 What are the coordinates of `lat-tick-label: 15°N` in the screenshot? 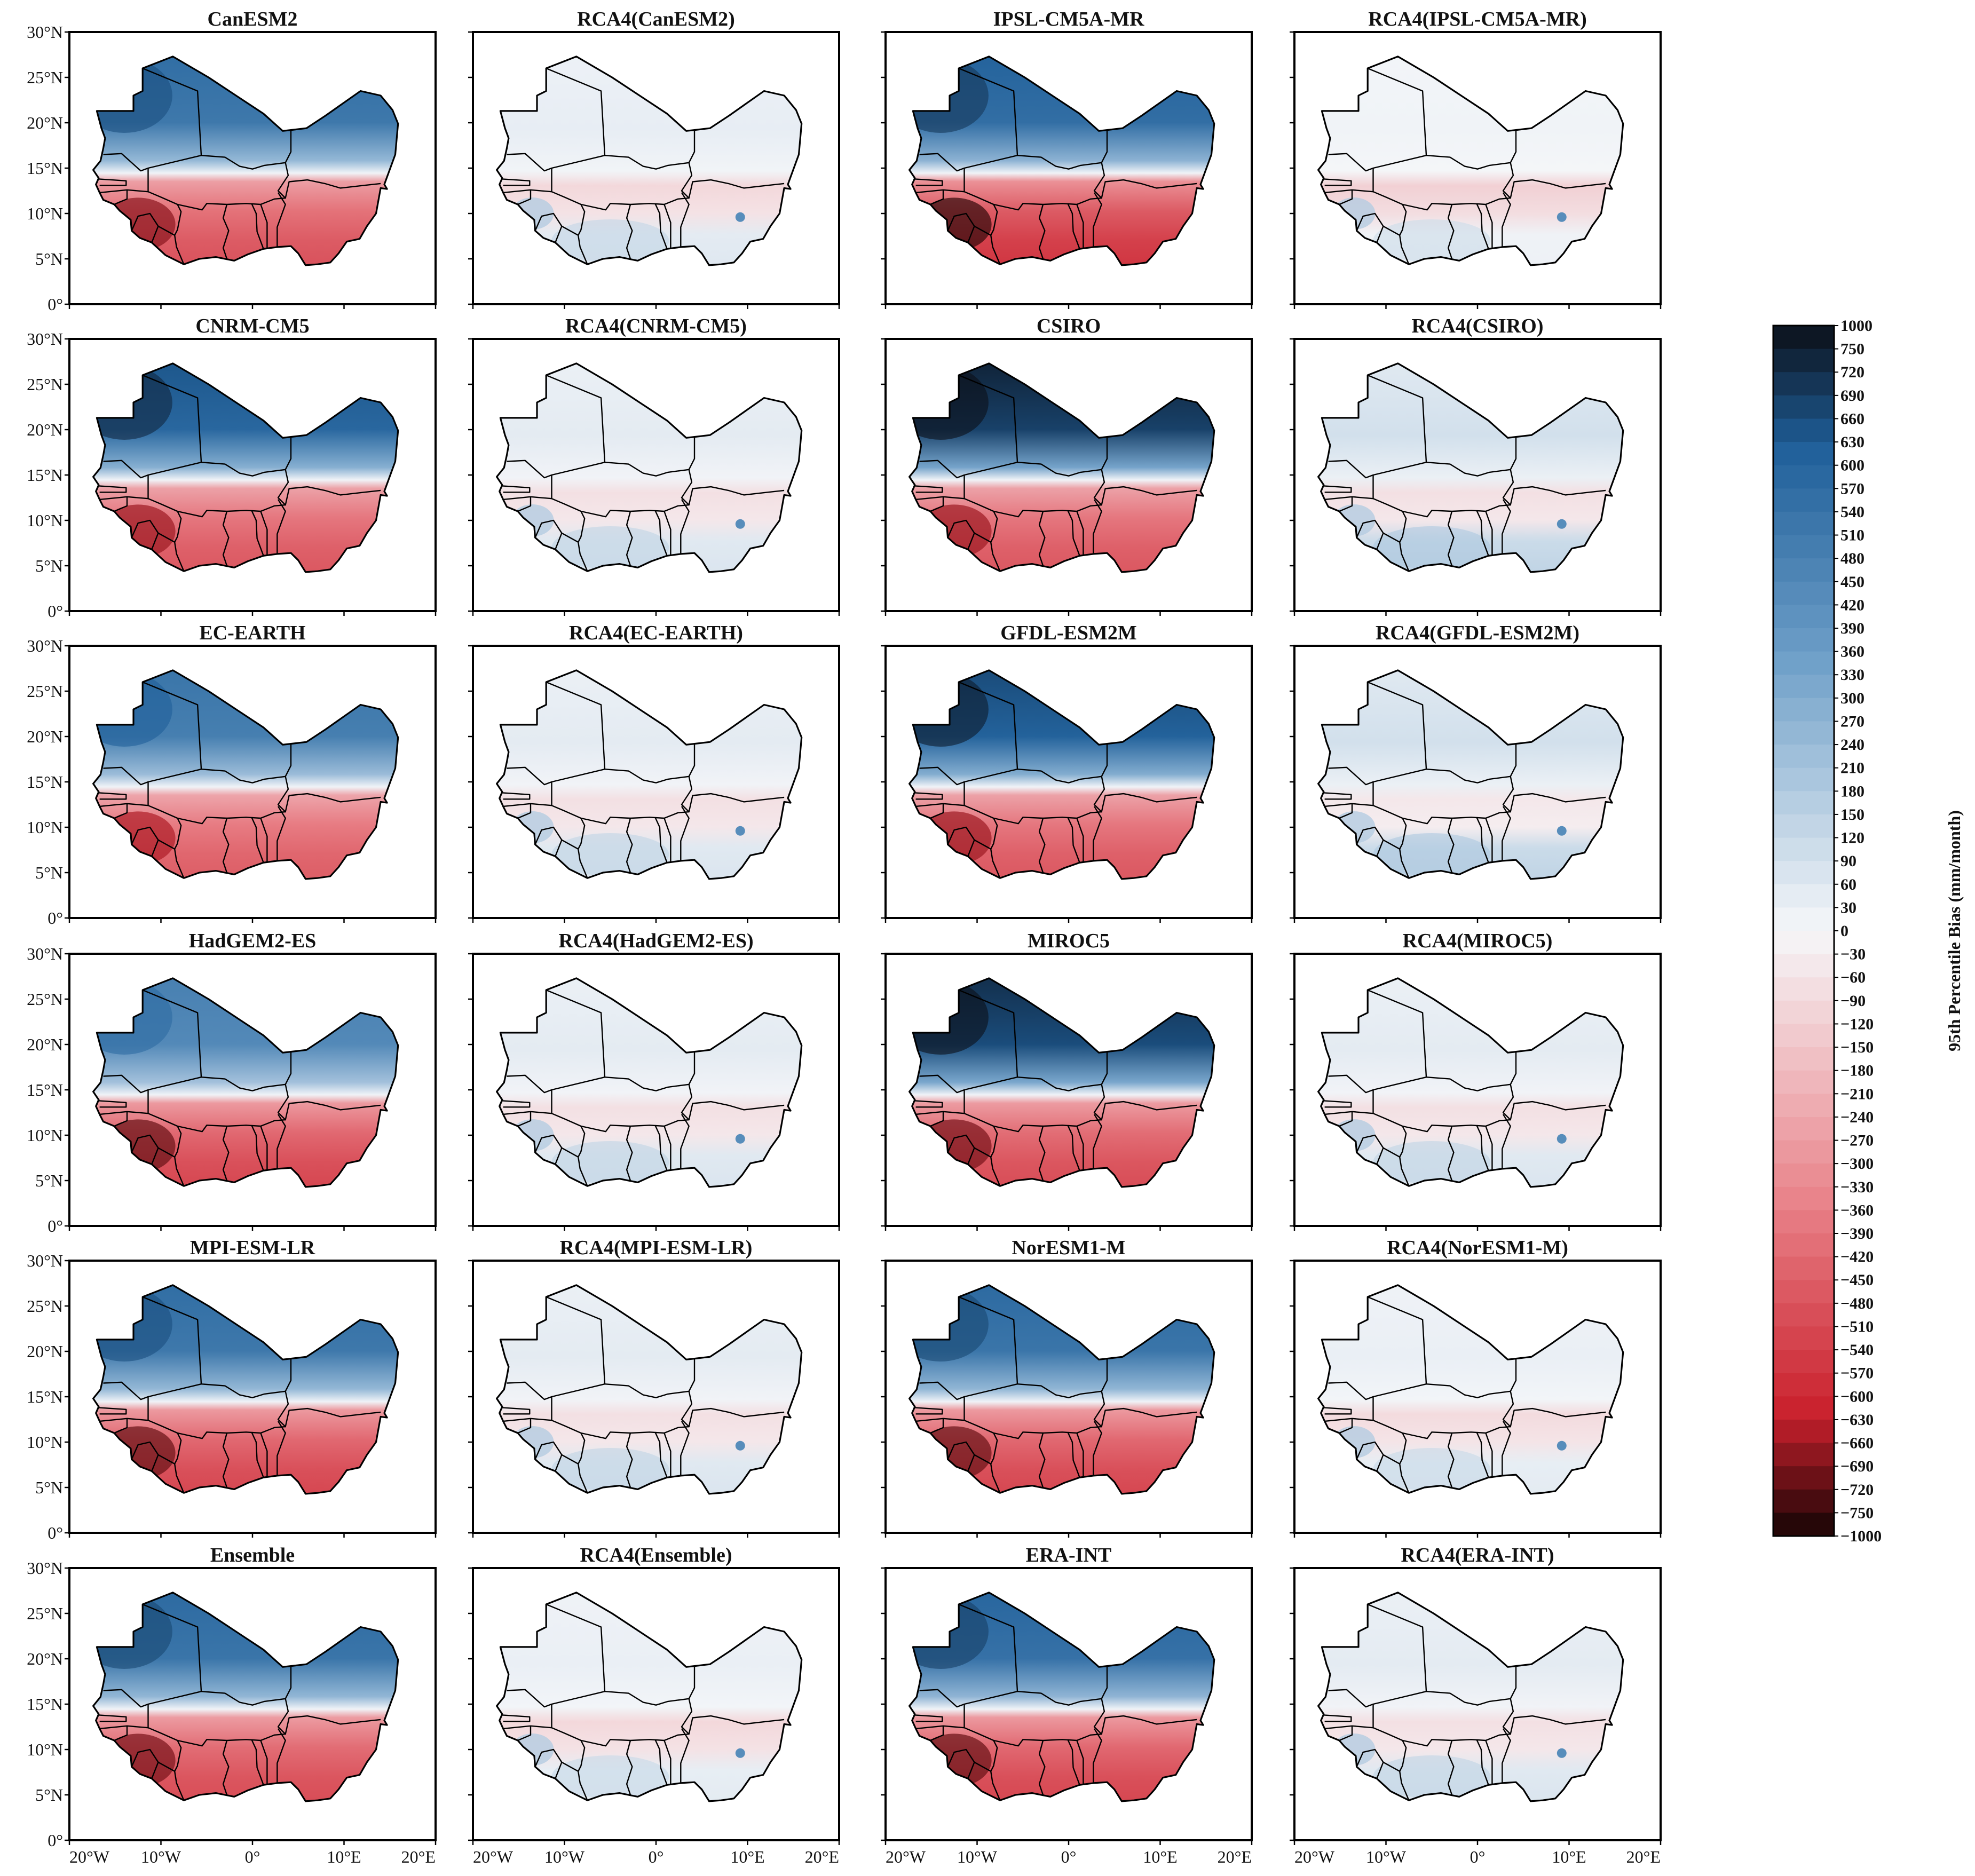 It's located at (45, 1396).